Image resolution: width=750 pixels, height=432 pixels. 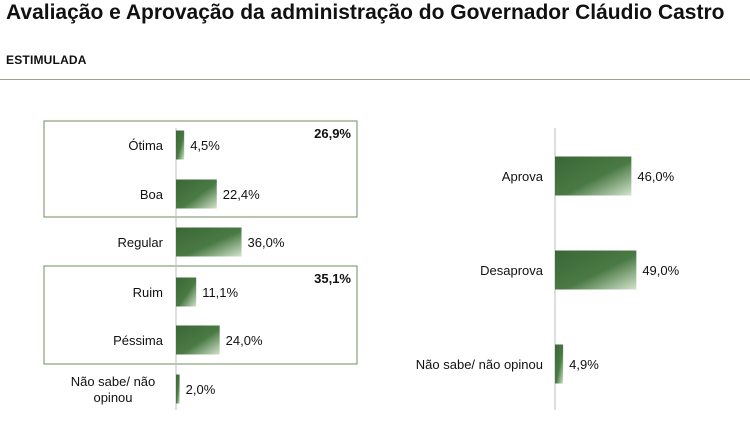 What do you see at coordinates (559, 364) in the screenshot?
I see `bar-right-nao-sabe-nao-opinou` at bounding box center [559, 364].